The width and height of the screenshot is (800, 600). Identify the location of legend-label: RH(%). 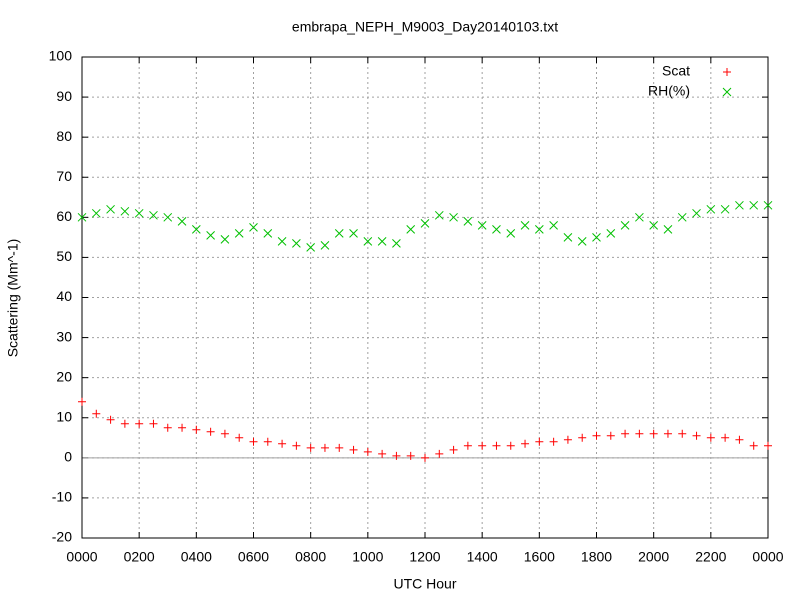
(669, 91).